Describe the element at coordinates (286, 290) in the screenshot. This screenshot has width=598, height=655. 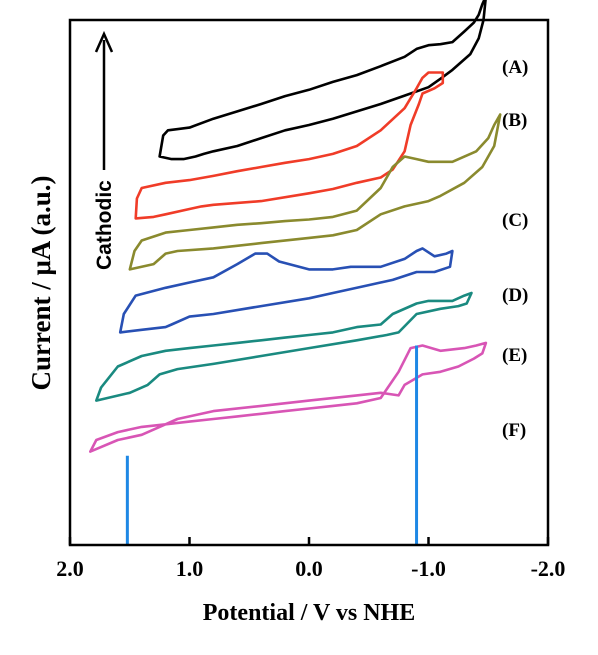
I see `cv-curve-d` at that location.